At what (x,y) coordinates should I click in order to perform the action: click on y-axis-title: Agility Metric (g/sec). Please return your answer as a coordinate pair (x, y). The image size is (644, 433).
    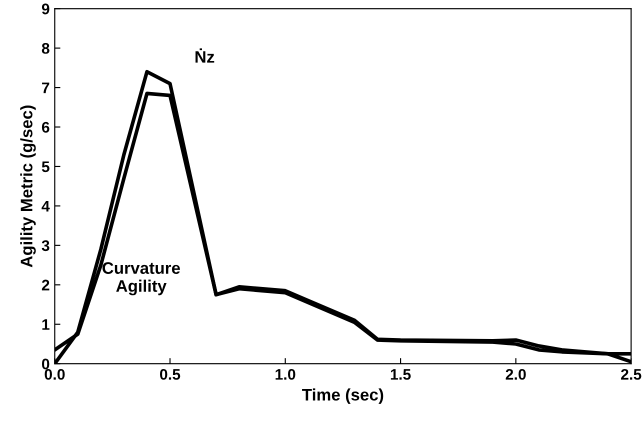
    Looking at the image, I should click on (28, 187).